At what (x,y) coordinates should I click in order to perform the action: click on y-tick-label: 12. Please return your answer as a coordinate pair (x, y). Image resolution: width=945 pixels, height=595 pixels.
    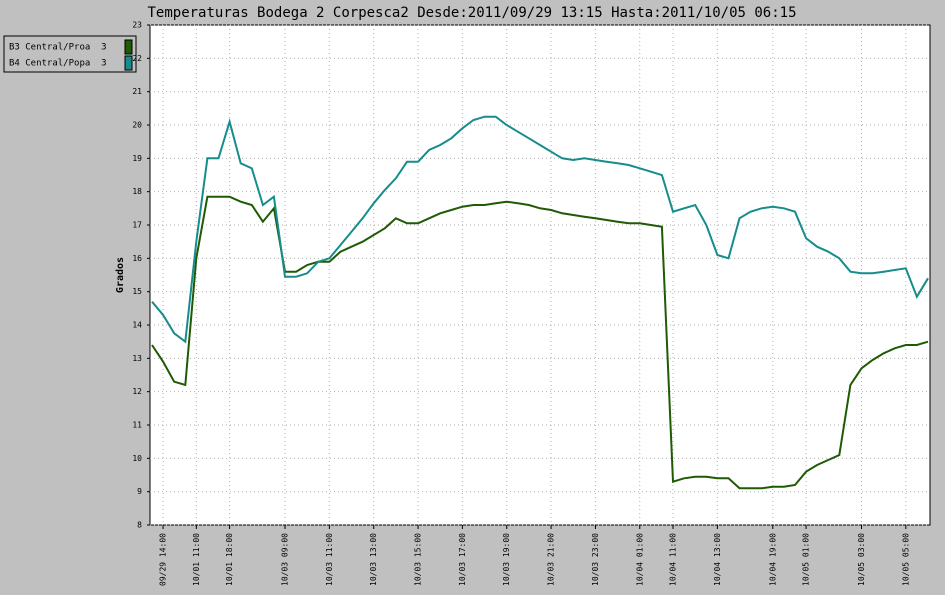
    Looking at the image, I should click on (137, 391).